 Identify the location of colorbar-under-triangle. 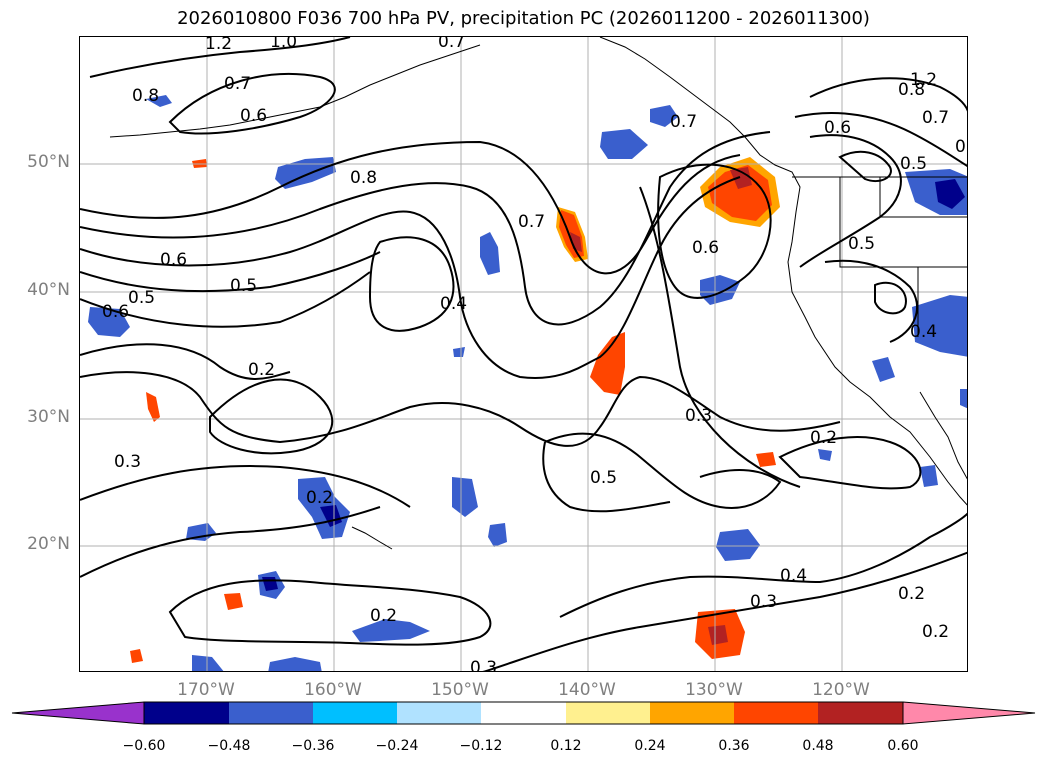
(78, 713).